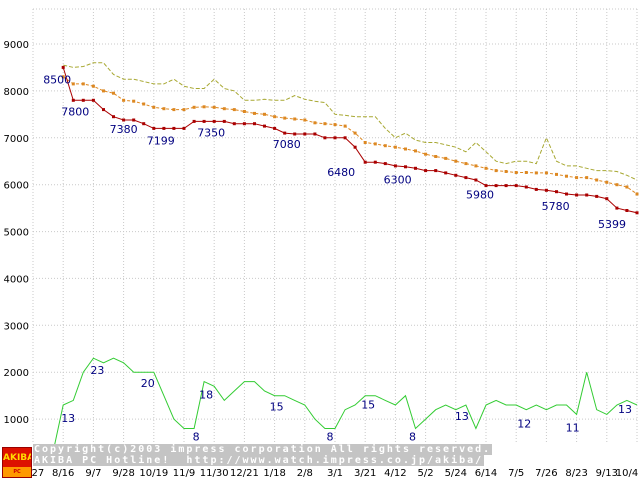 The width and height of the screenshot is (640, 480). What do you see at coordinates (63, 473) in the screenshot?
I see `svg-text: 8/16` at bounding box center [63, 473].